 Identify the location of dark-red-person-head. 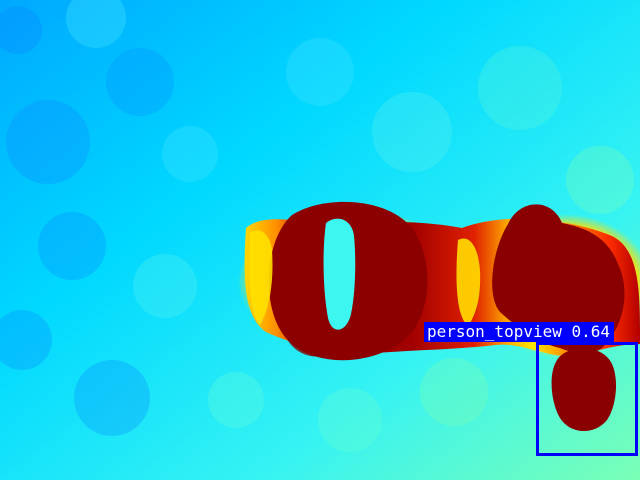
(584, 390).